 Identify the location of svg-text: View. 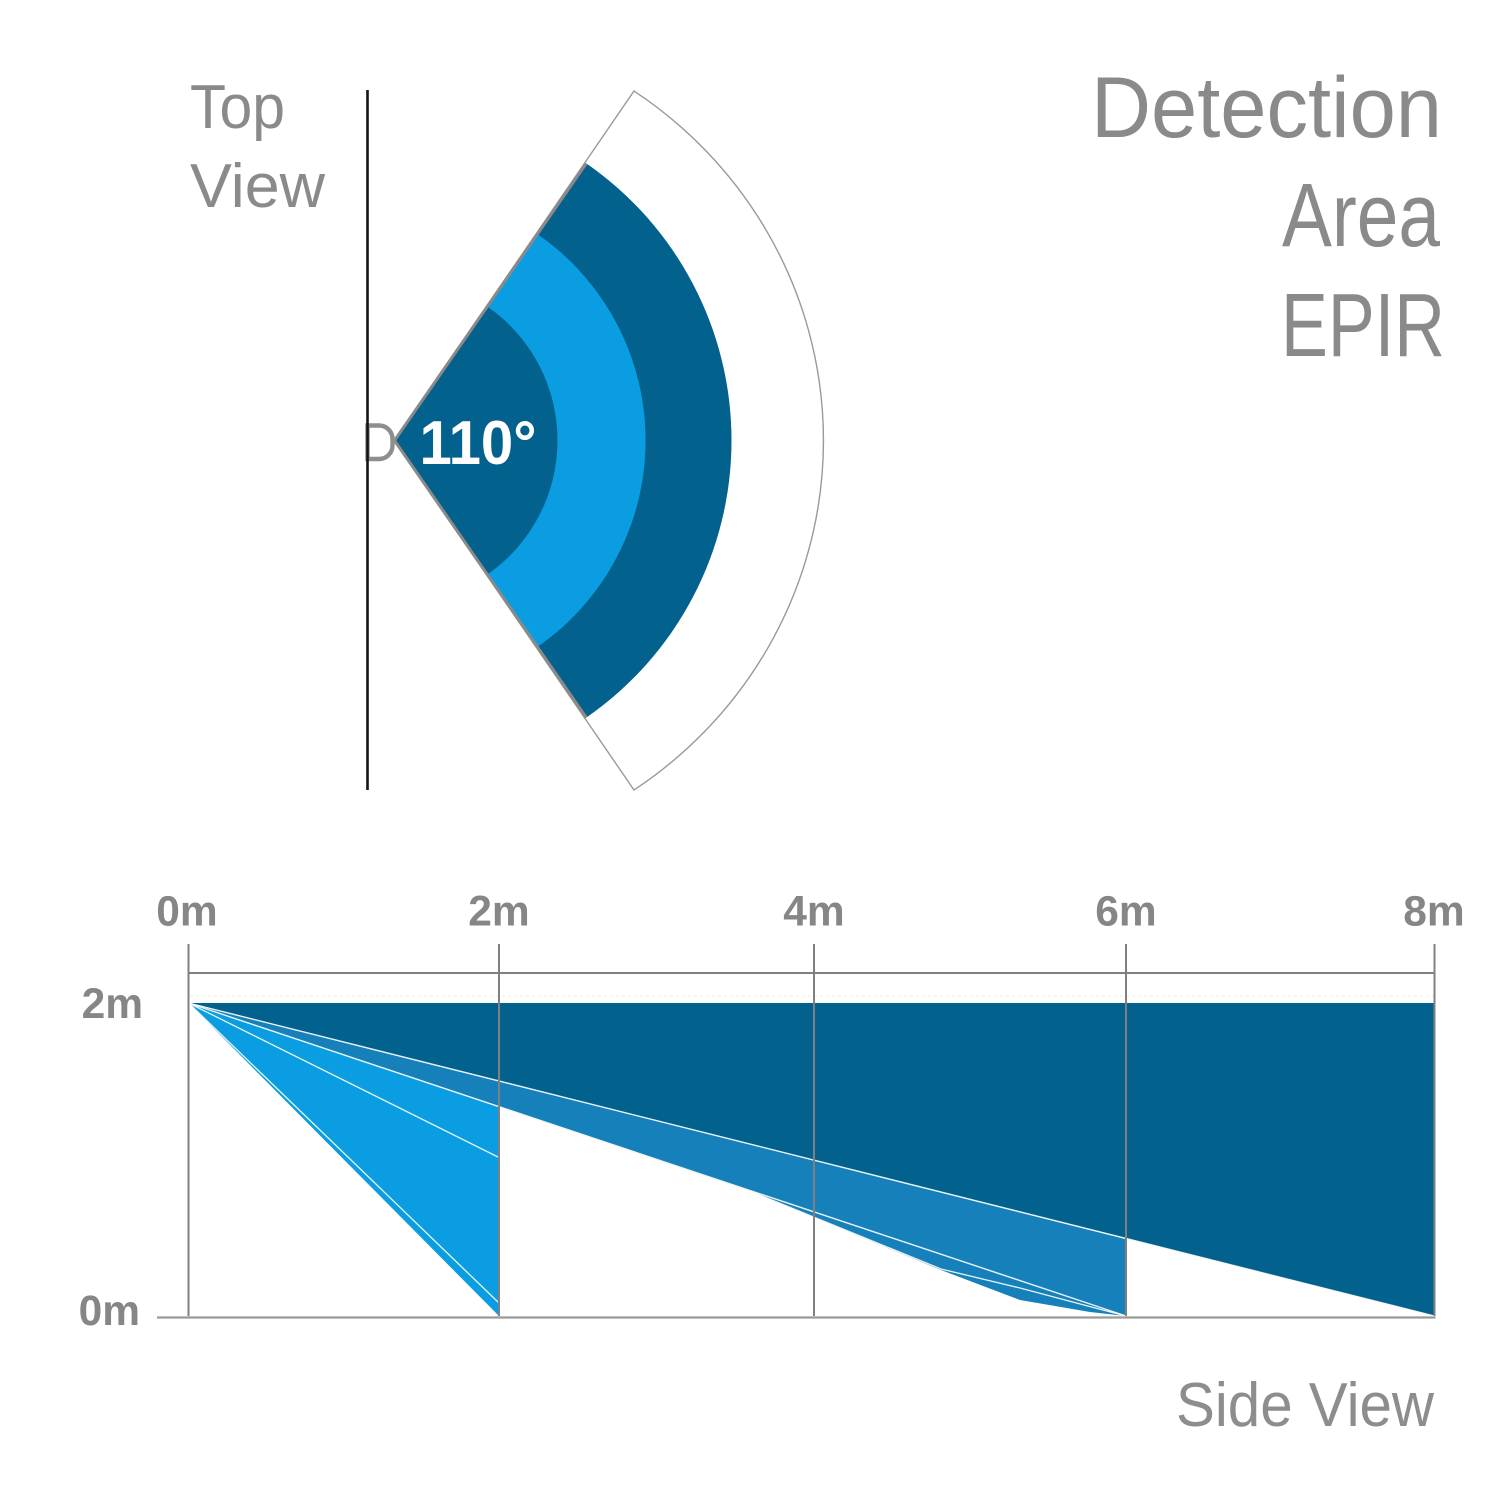
(257, 186).